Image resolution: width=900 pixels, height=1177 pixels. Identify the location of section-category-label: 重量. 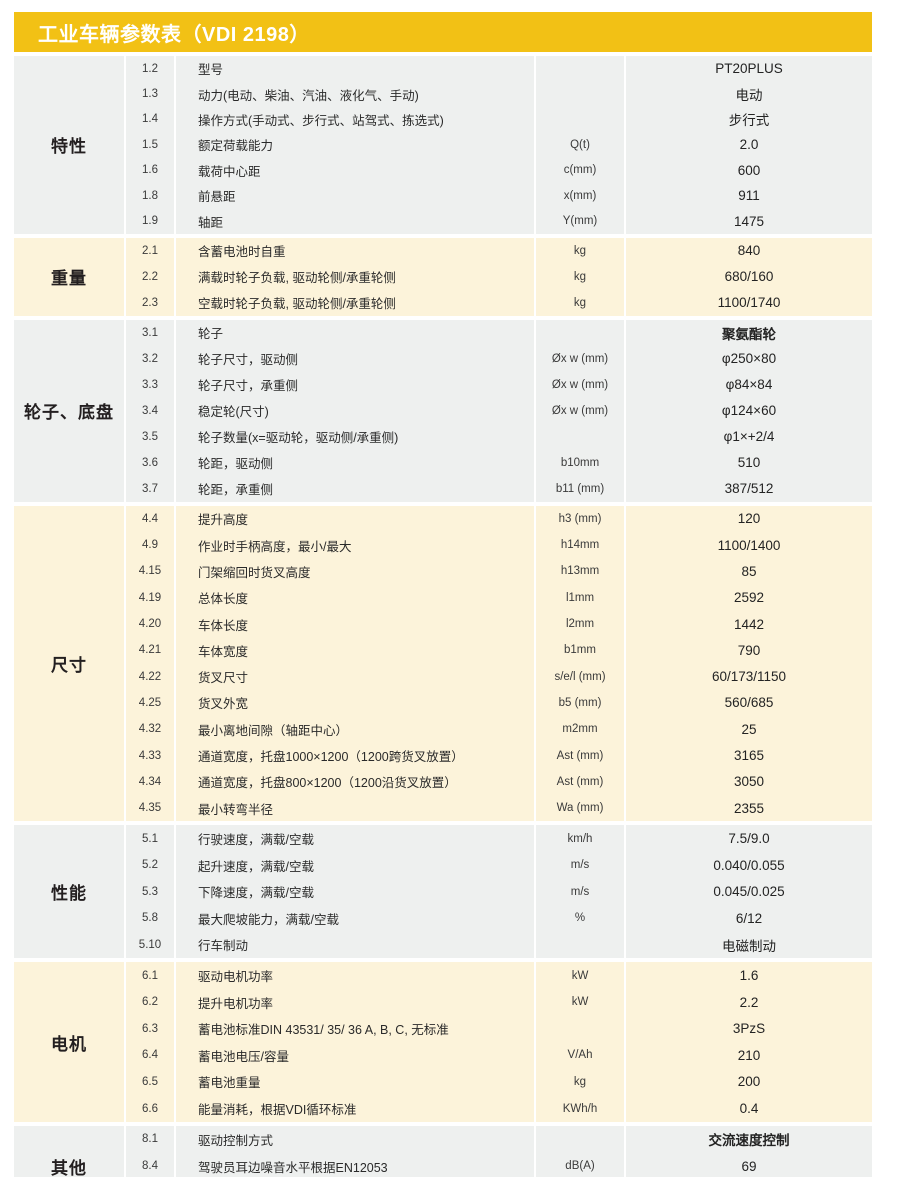
(70, 276).